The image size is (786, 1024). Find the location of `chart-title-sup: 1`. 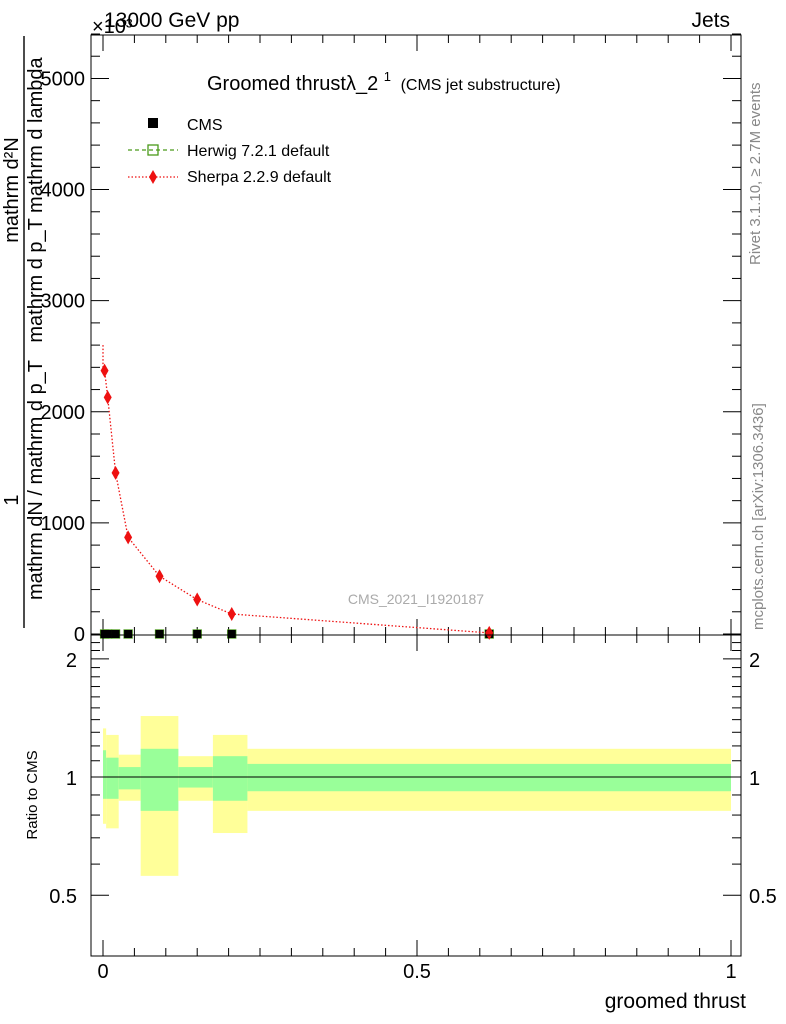

chart-title-sup: 1 is located at coordinates (387, 76).